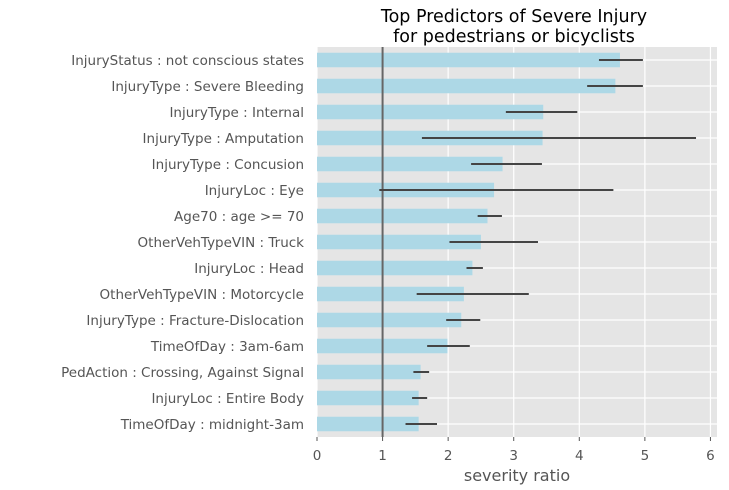 The height and width of the screenshot is (490, 729). I want to click on category-label: OtherVehTypeVIN : Motorcycle, so click(202, 295).